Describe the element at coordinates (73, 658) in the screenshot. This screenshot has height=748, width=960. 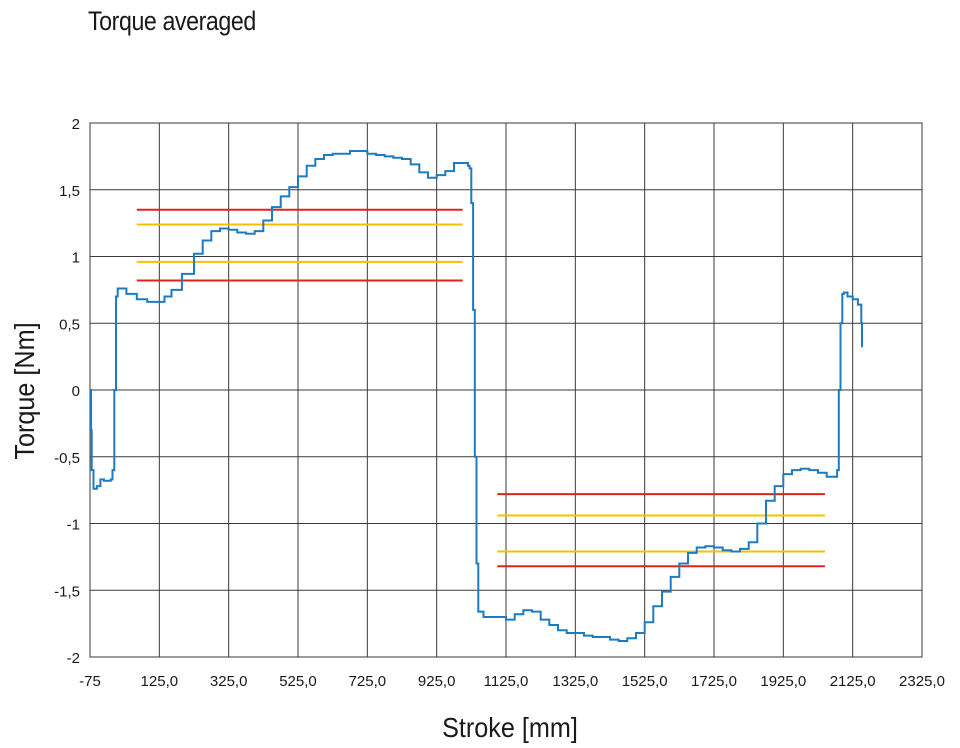
I see `y-tick-label: -2` at that location.